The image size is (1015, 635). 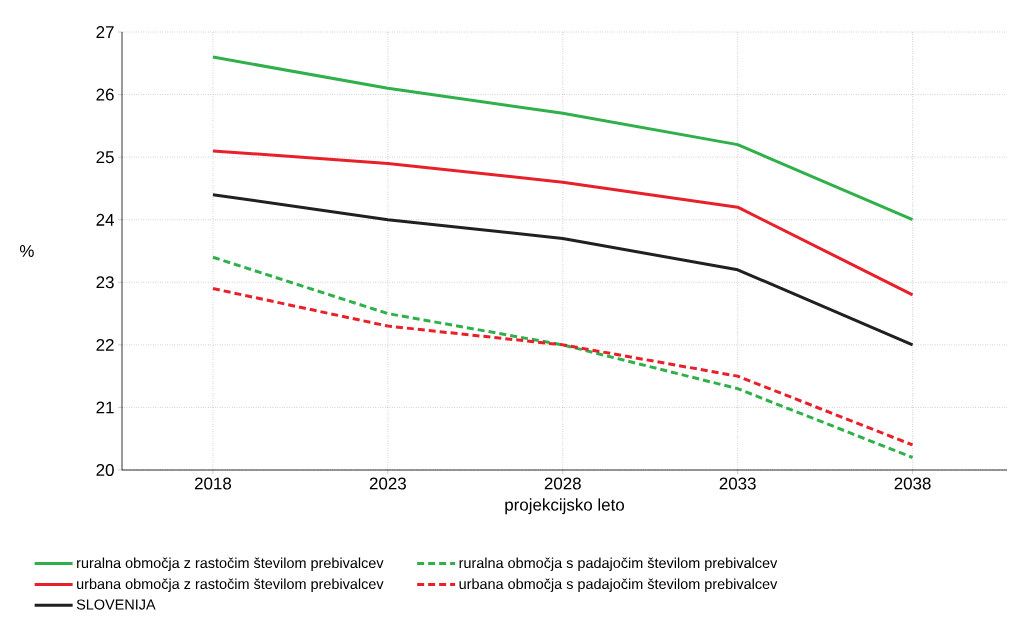 What do you see at coordinates (26, 251) in the screenshot?
I see `y-axis-title: %` at bounding box center [26, 251].